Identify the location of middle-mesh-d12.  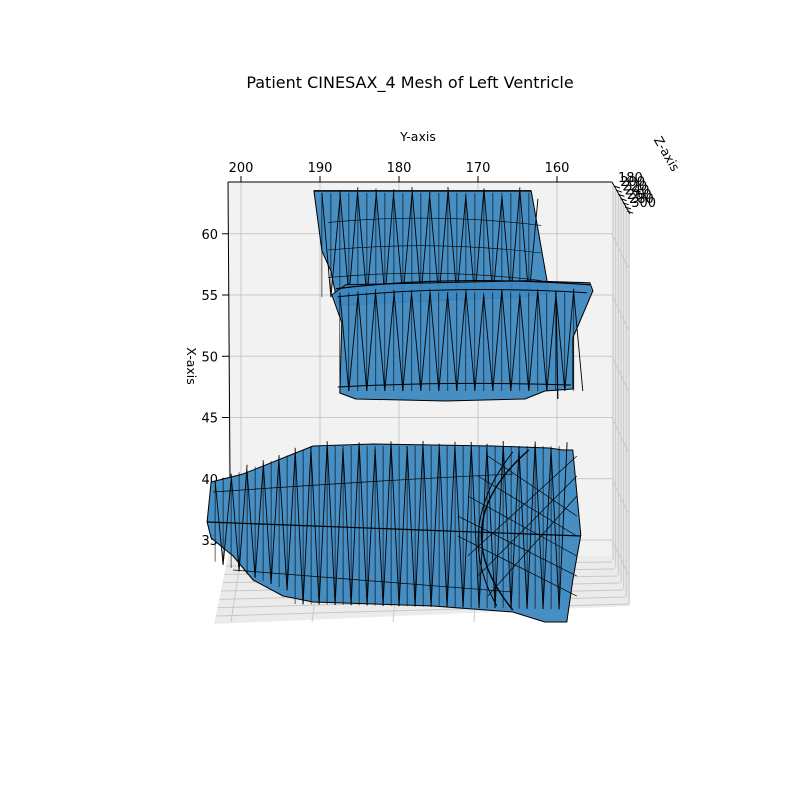
(452, 344).